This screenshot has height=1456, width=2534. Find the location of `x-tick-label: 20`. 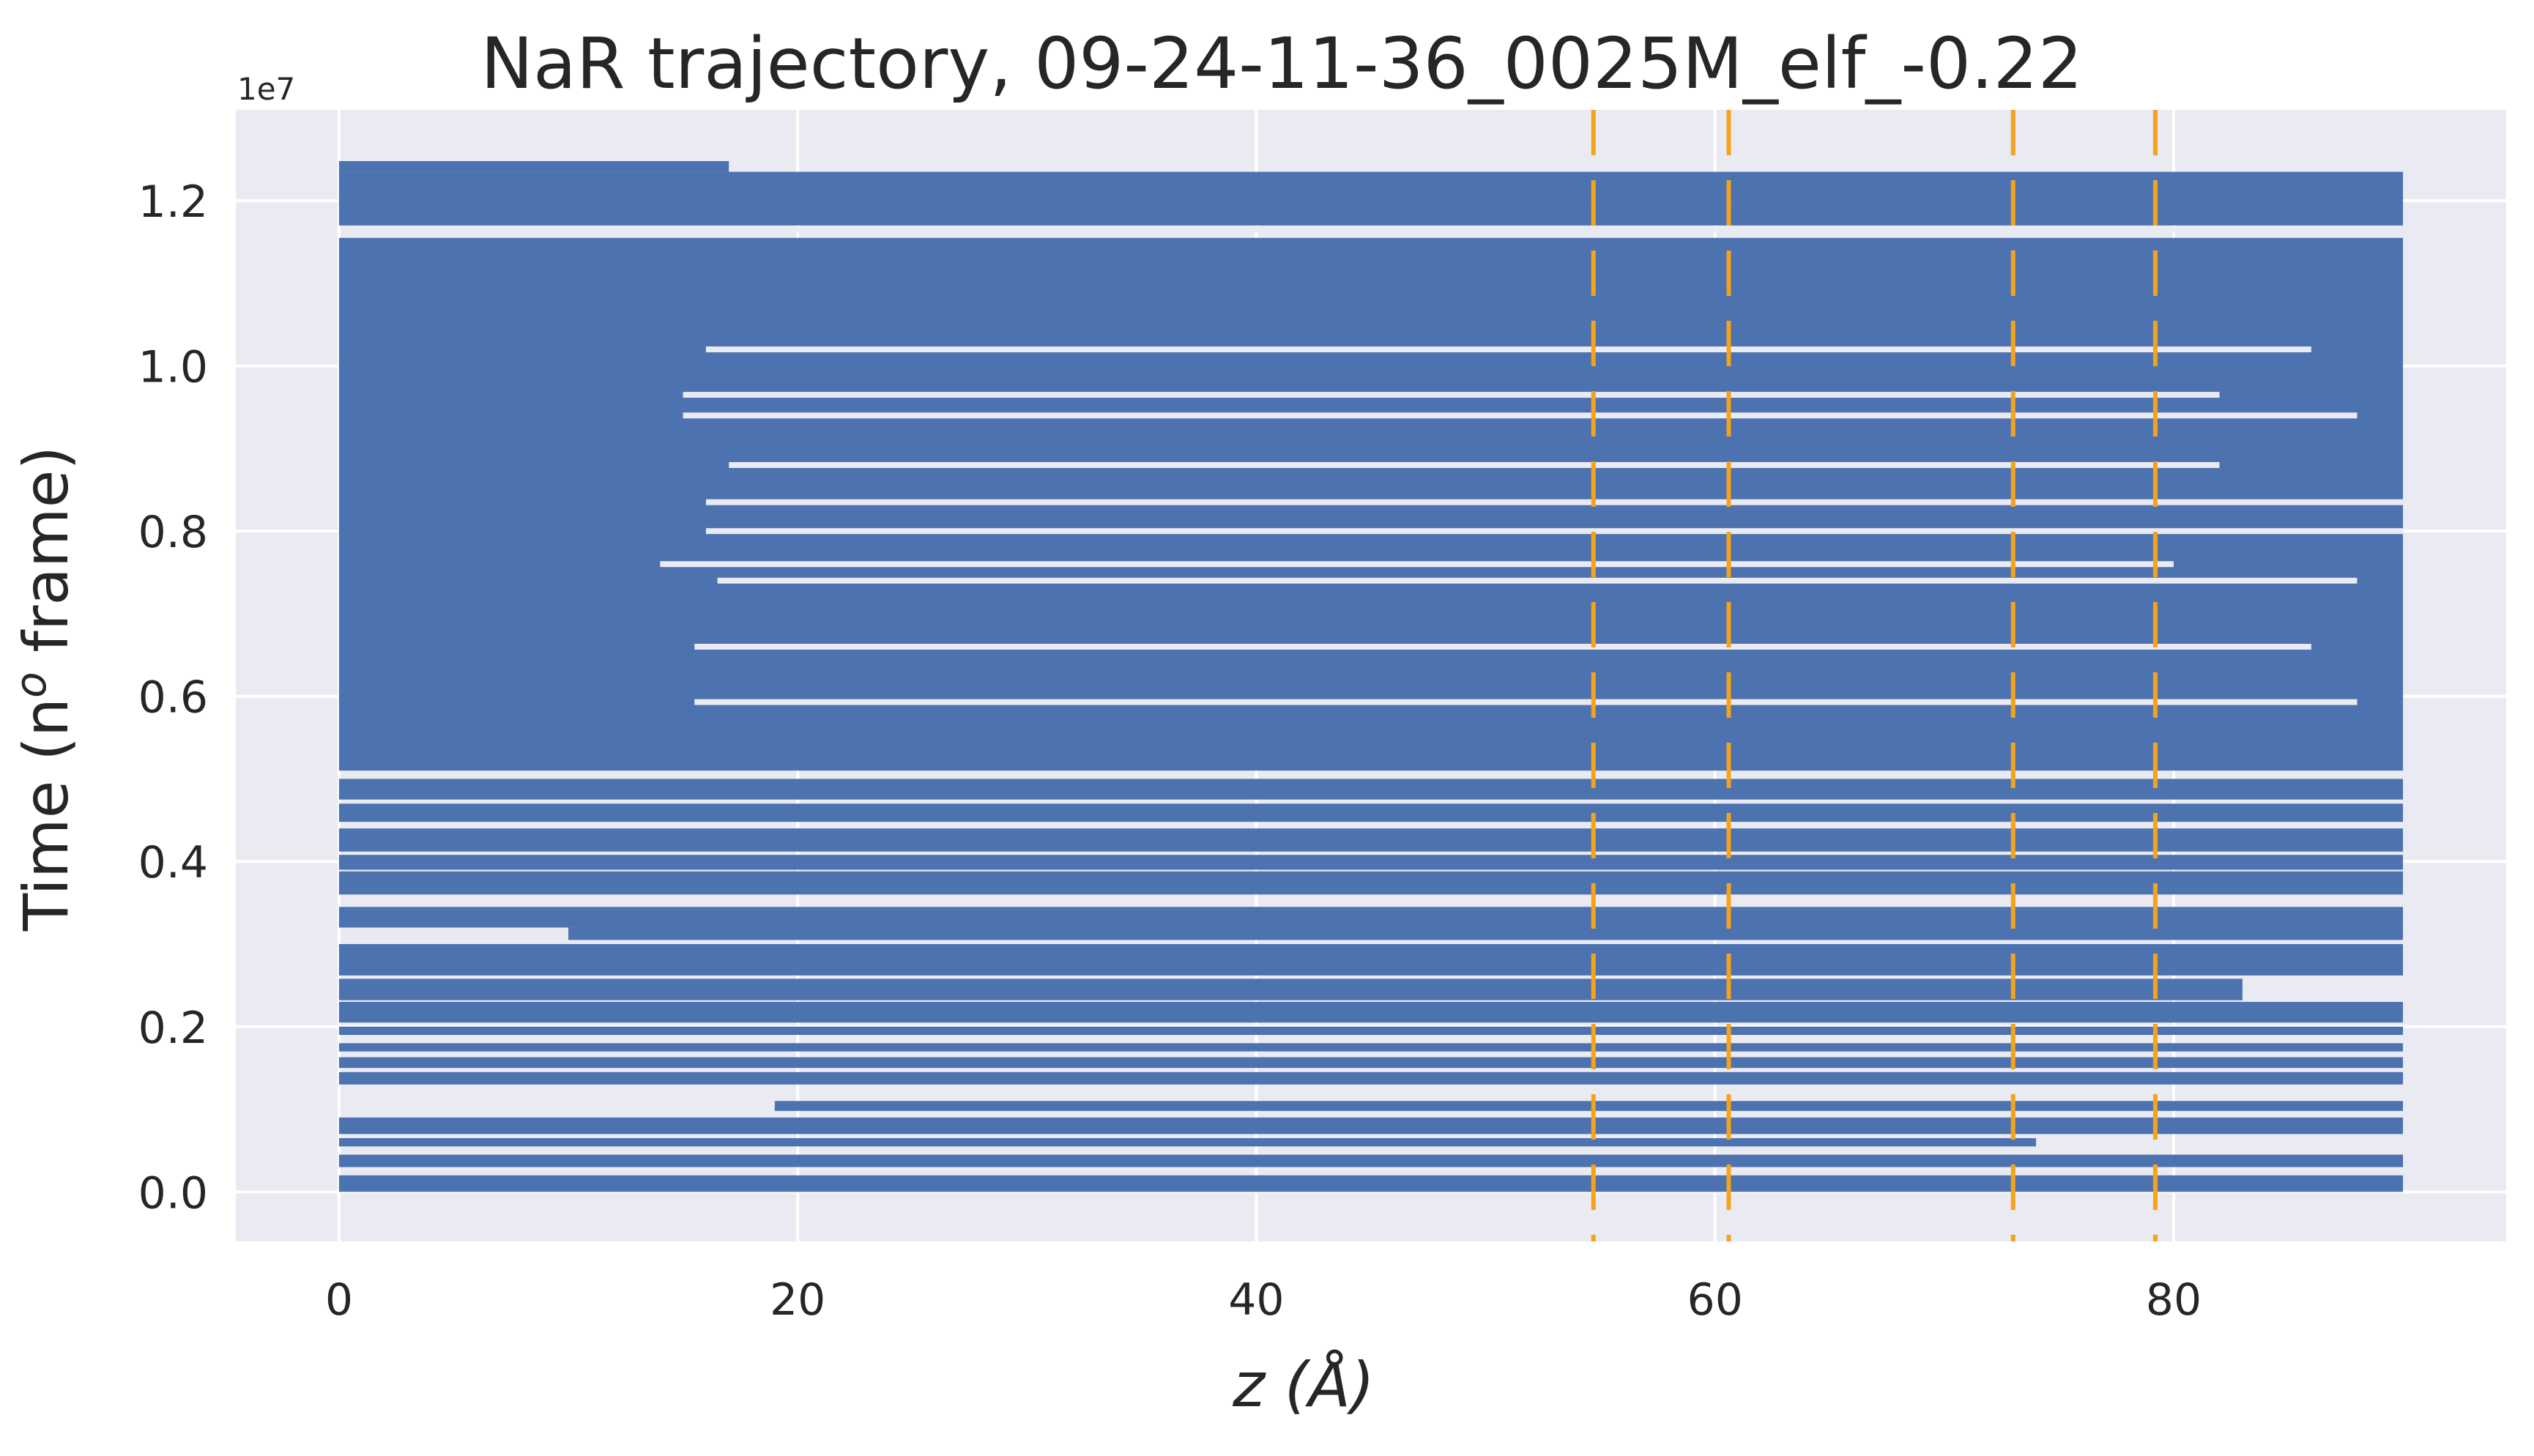

x-tick-label: 20 is located at coordinates (798, 1300).